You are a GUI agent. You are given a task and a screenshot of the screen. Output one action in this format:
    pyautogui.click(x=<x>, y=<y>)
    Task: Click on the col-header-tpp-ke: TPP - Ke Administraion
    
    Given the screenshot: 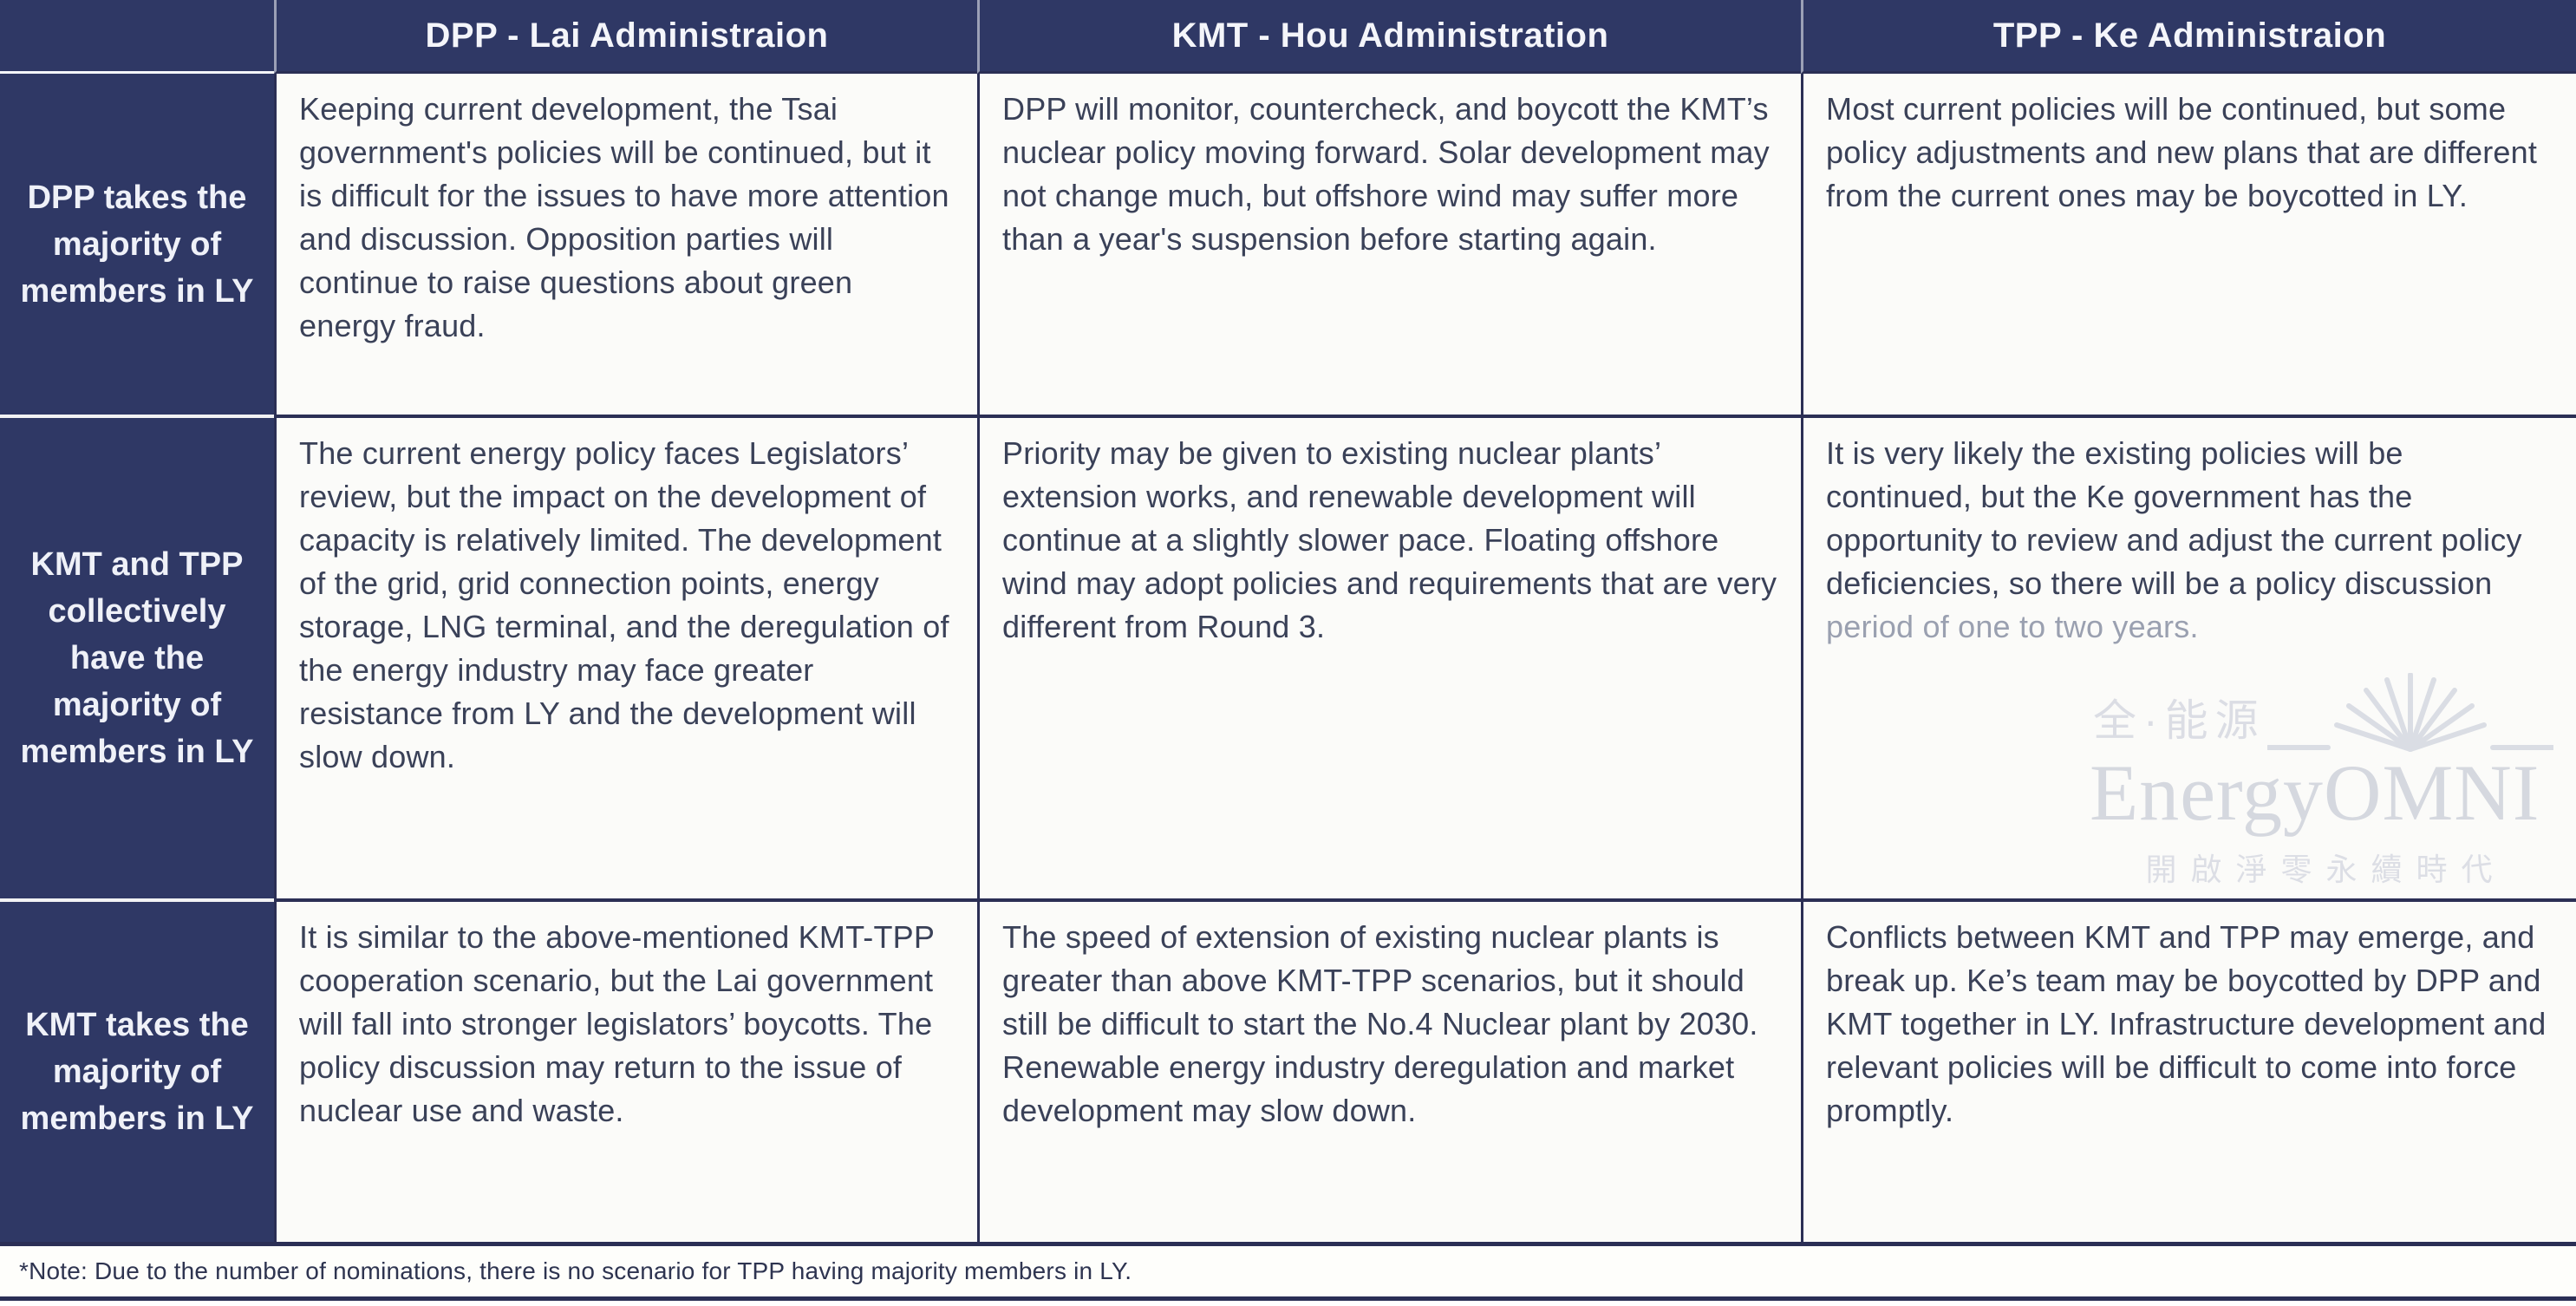 What is the action you would take?
    pyautogui.click(x=2188, y=37)
    